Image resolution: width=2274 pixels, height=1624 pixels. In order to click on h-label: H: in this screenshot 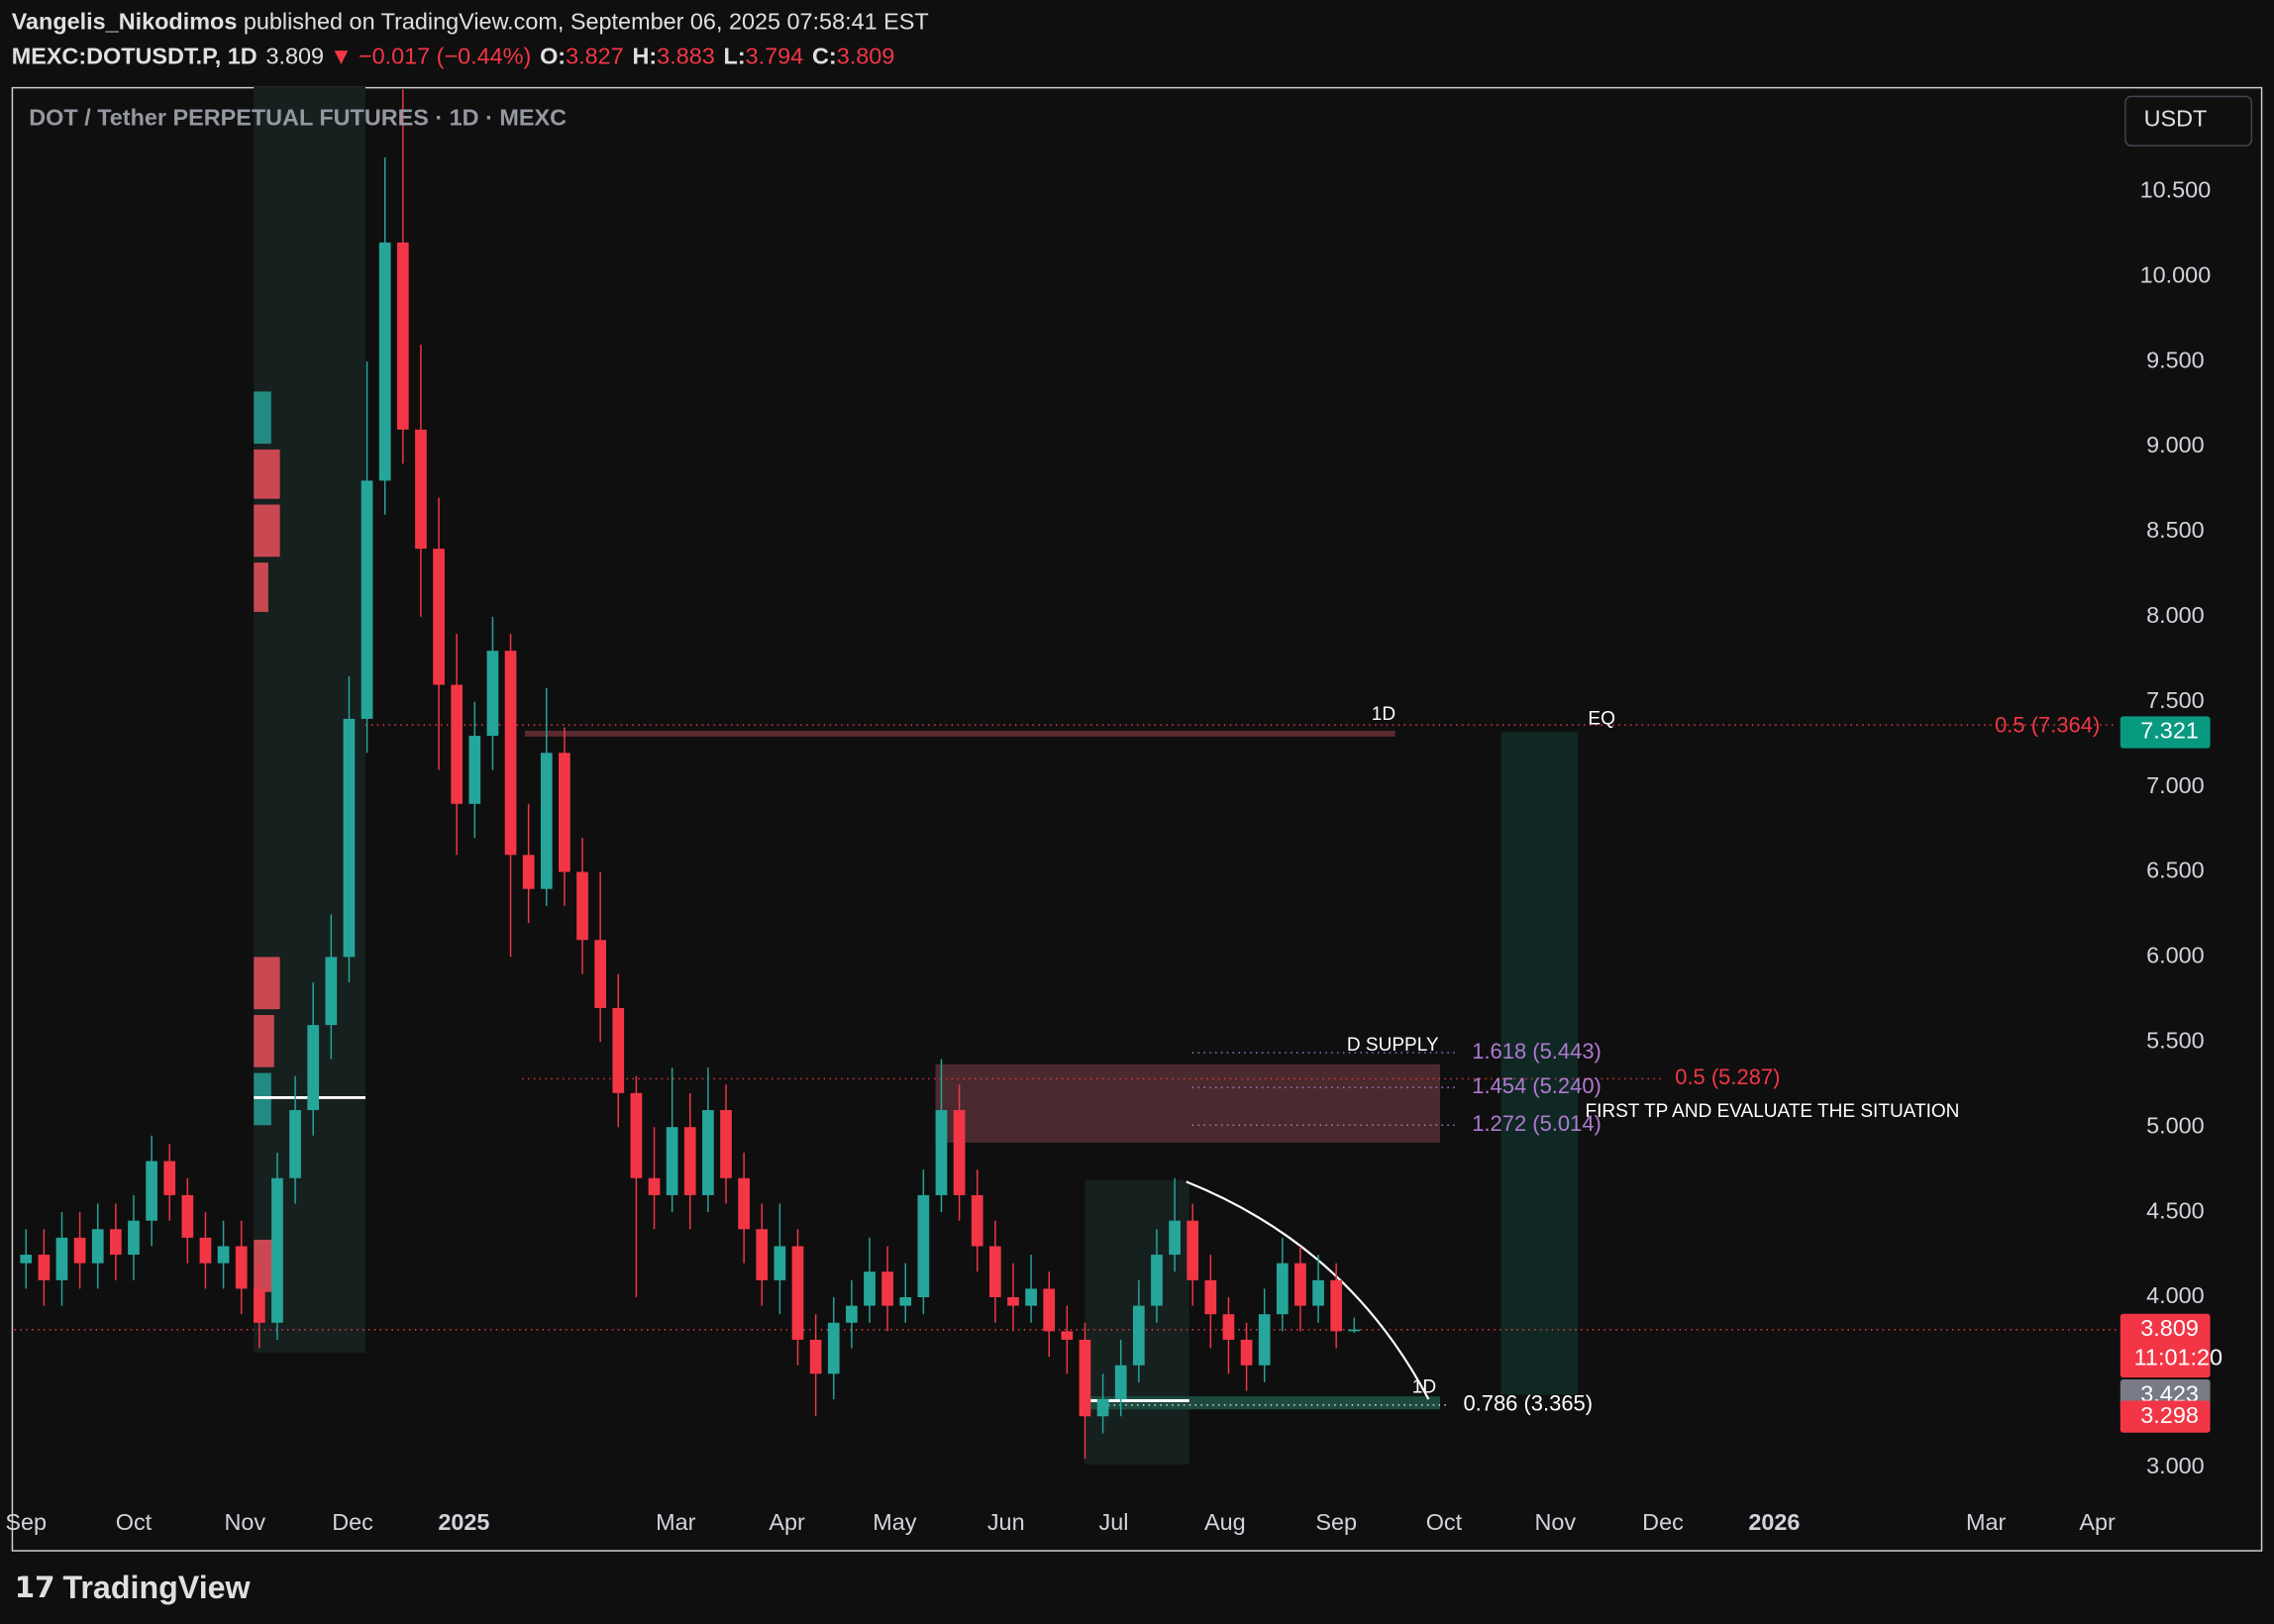, I will do `click(644, 56)`.